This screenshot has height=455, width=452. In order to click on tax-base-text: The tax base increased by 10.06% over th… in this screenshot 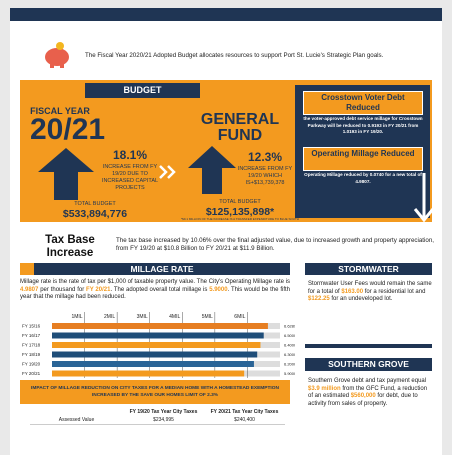, I will do `click(275, 244)`.